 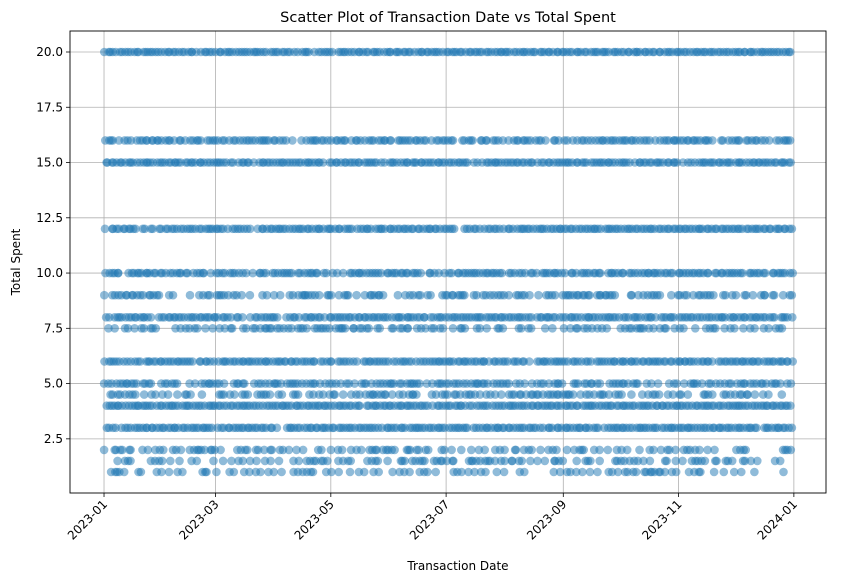 What do you see at coordinates (16, 262) in the screenshot?
I see `y-axis-title: Total Spent` at bounding box center [16, 262].